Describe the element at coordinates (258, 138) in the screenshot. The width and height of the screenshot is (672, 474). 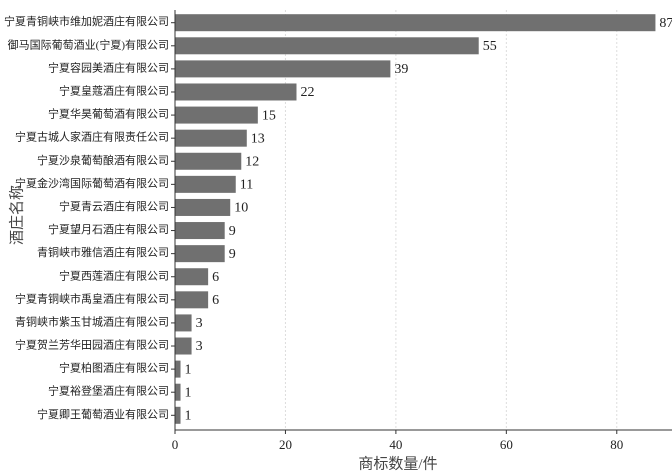
I see `value-label: 13` at that location.